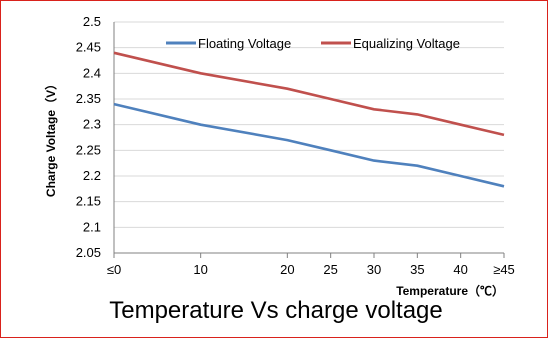 This screenshot has width=550, height=340. What do you see at coordinates (88, 47) in the screenshot?
I see `y-tick-label: 2.45` at bounding box center [88, 47].